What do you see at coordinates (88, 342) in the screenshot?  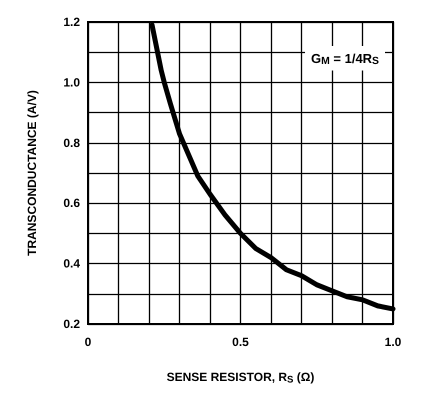 I see `x-tick-label: 0` at bounding box center [88, 342].